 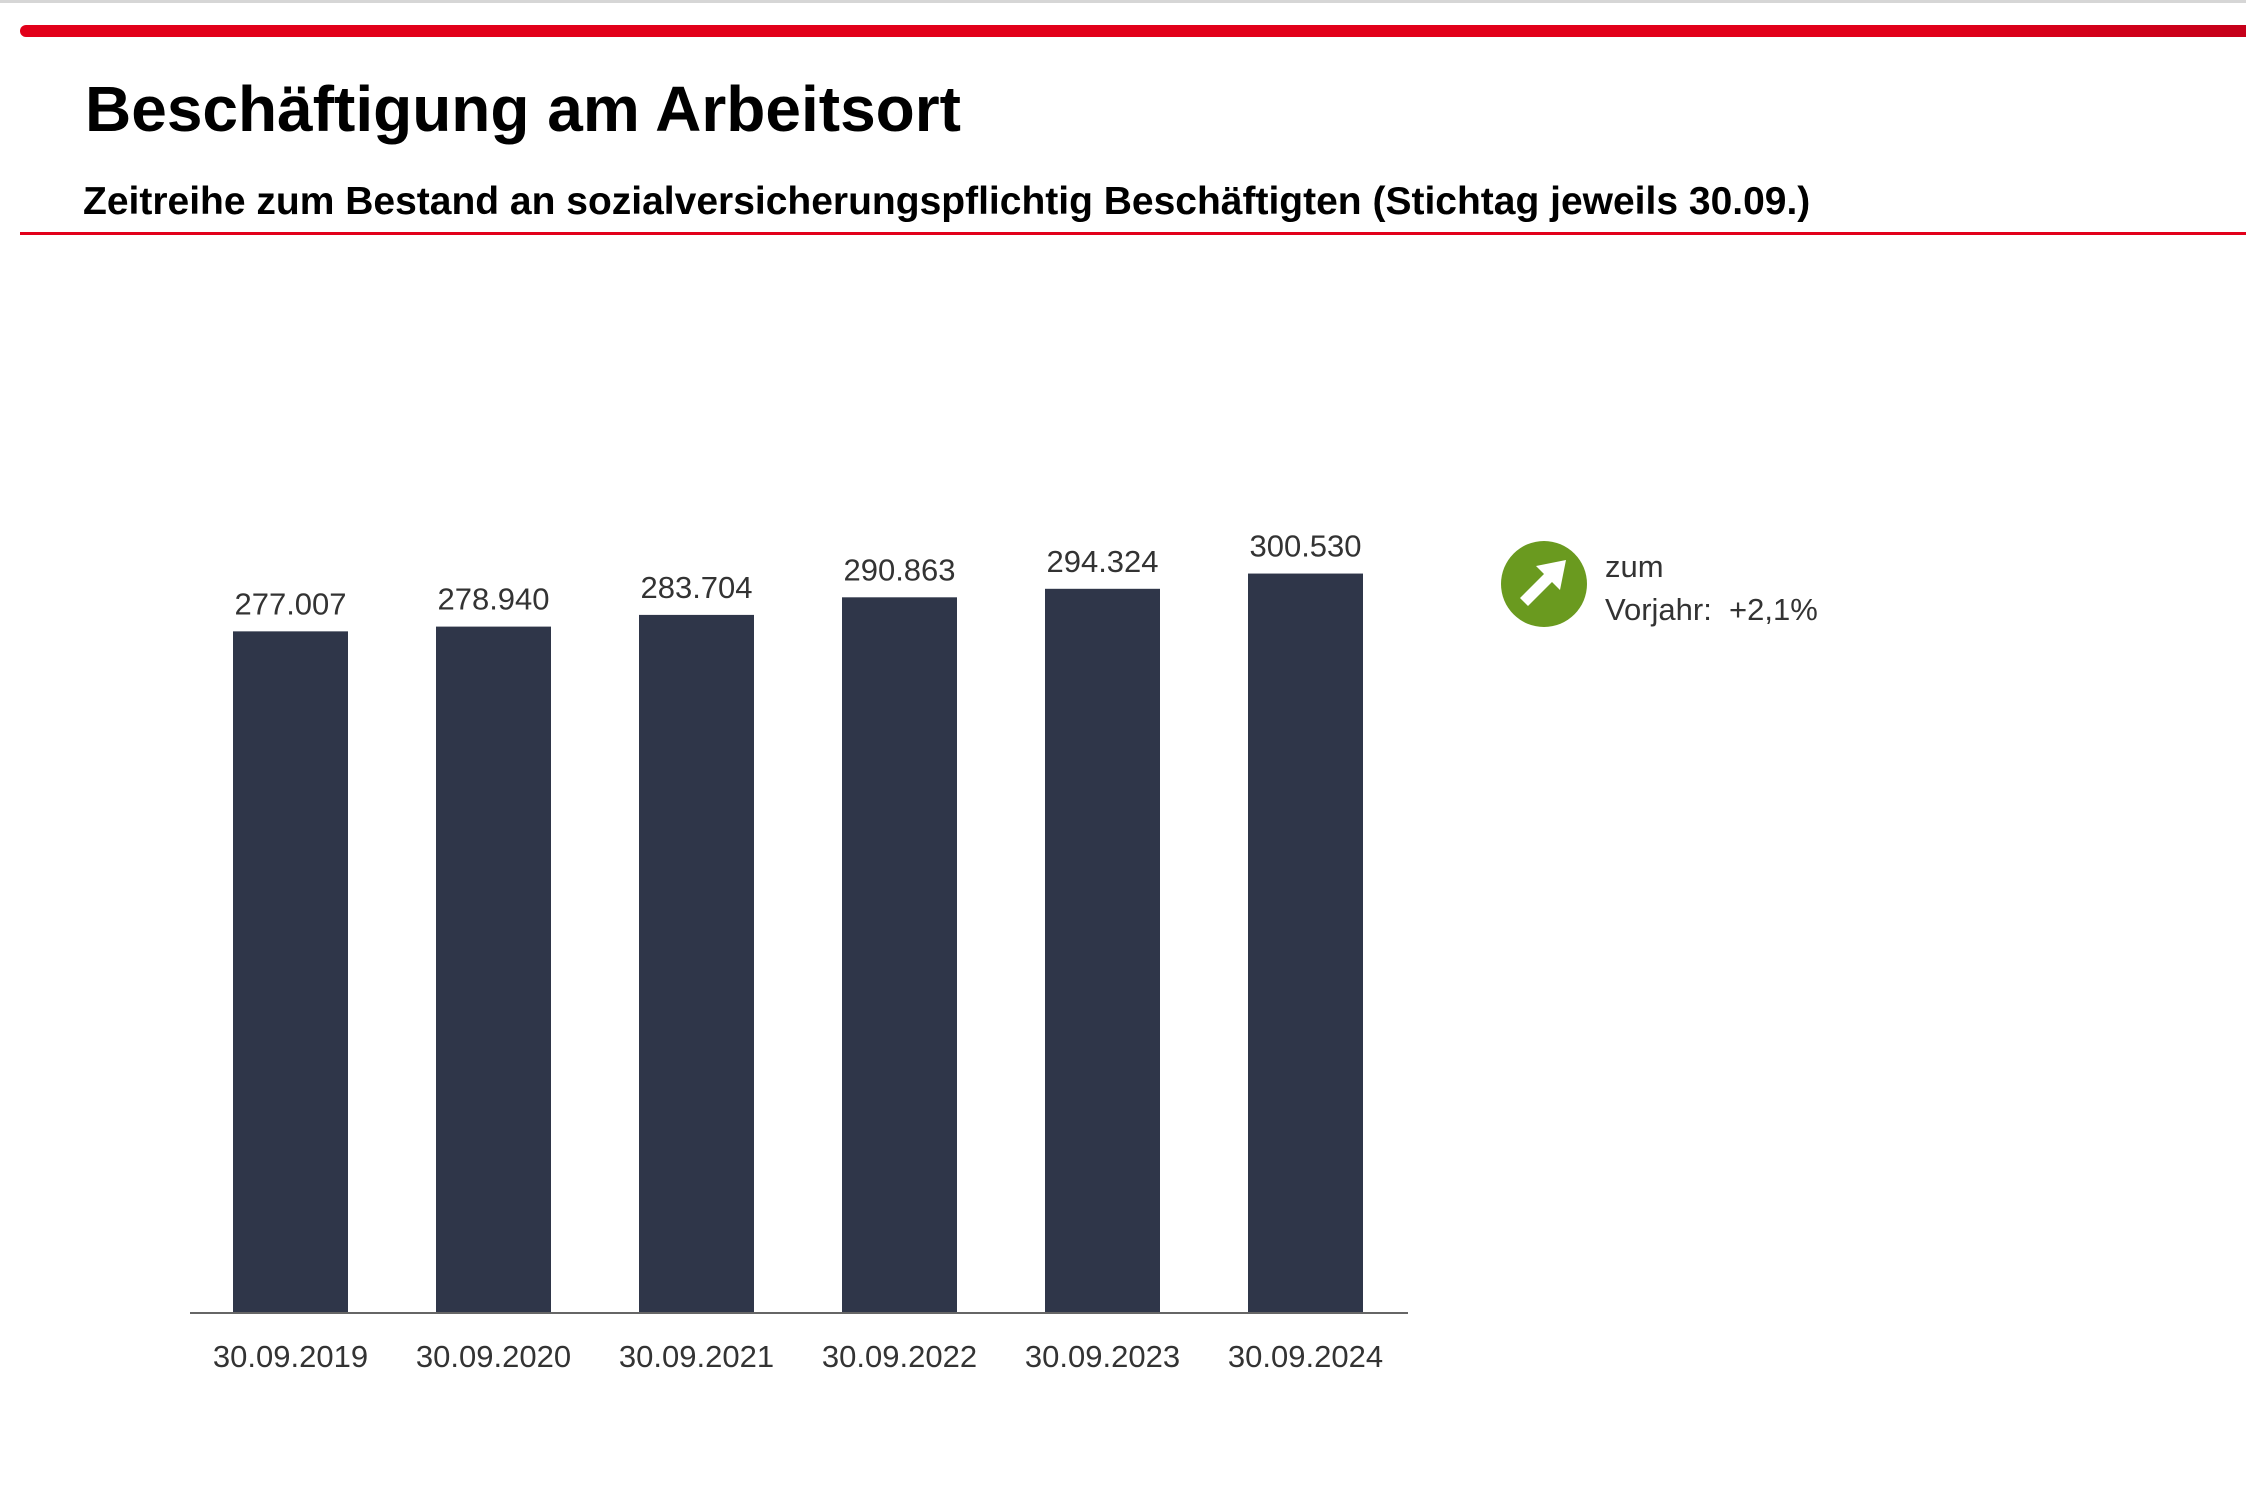 What do you see at coordinates (1544, 584) in the screenshot?
I see `arrow-up-right-icon` at bounding box center [1544, 584].